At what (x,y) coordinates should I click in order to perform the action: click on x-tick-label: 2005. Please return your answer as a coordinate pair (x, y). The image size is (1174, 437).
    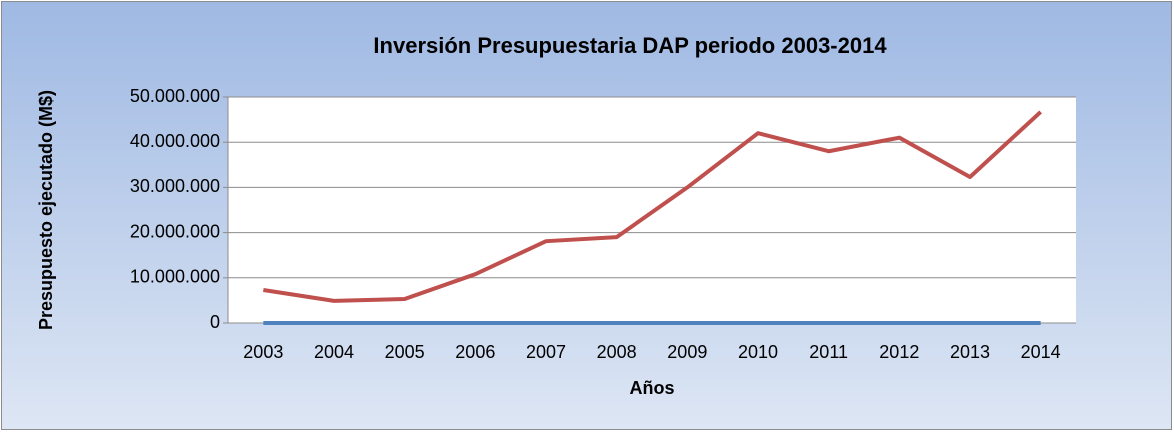
    Looking at the image, I should click on (405, 352).